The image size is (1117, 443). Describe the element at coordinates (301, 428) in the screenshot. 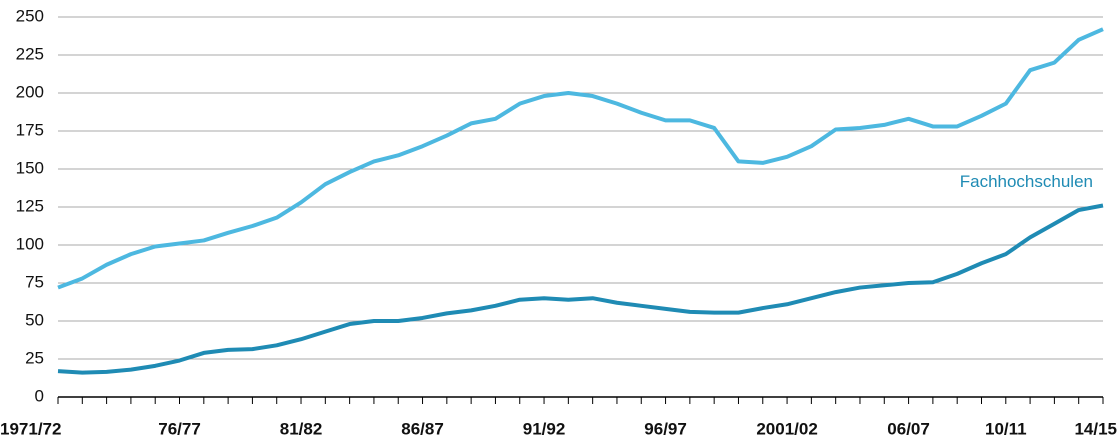

I see `x-tick-label: 81/82` at that location.